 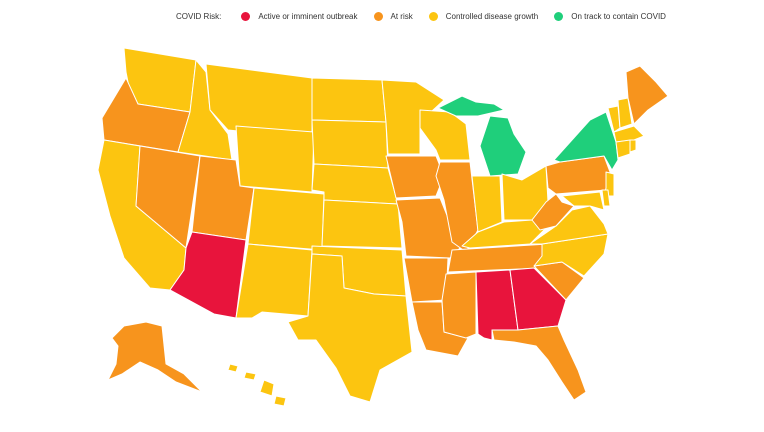 What do you see at coordinates (426, 280) in the screenshot?
I see `state-arkansas` at bounding box center [426, 280].